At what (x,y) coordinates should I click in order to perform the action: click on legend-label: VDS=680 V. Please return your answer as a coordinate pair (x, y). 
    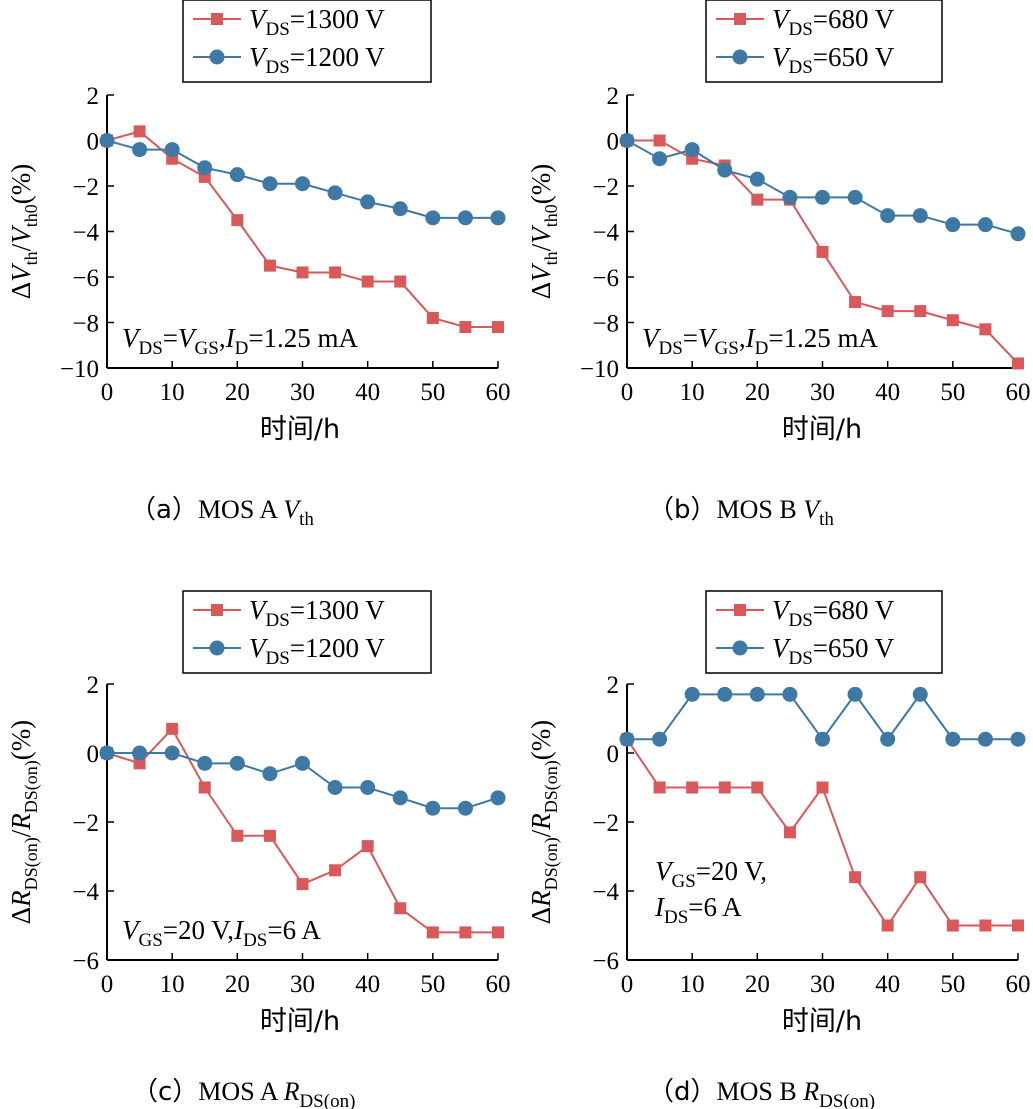
    Looking at the image, I should click on (833, 613).